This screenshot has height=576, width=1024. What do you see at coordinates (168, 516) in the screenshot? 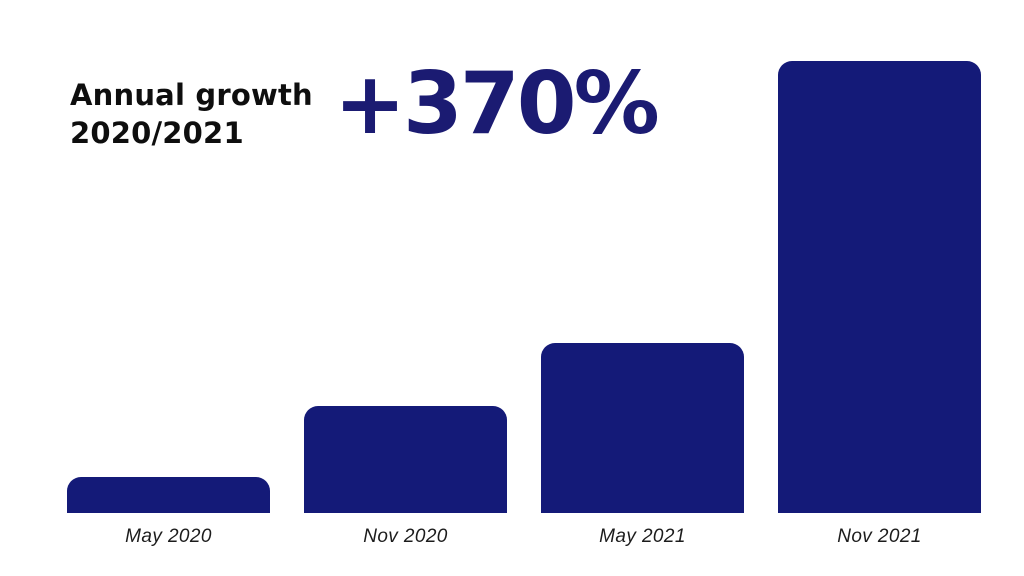
I see `bar-group-may-2020: May 2020` at bounding box center [168, 516].